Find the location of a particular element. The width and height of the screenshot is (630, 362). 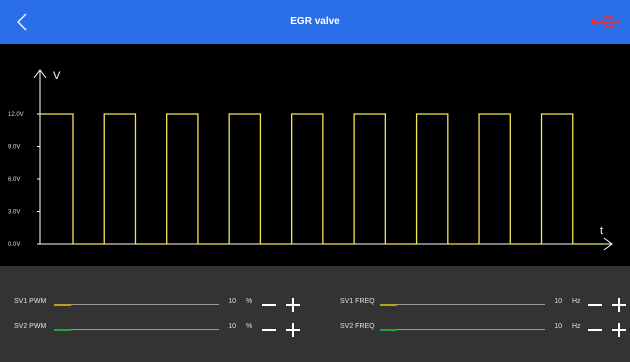

control-label: SV1 PWM is located at coordinates (30, 301).